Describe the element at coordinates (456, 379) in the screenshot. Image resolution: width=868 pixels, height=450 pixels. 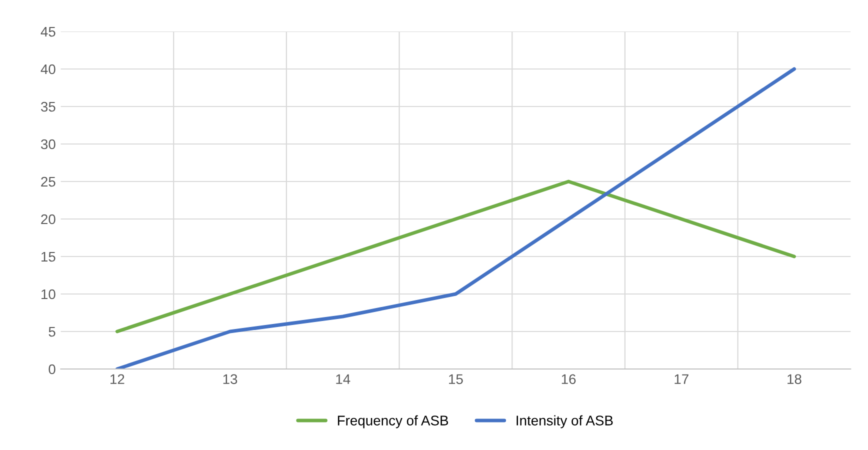
I see `x-tick-label: 15` at that location.